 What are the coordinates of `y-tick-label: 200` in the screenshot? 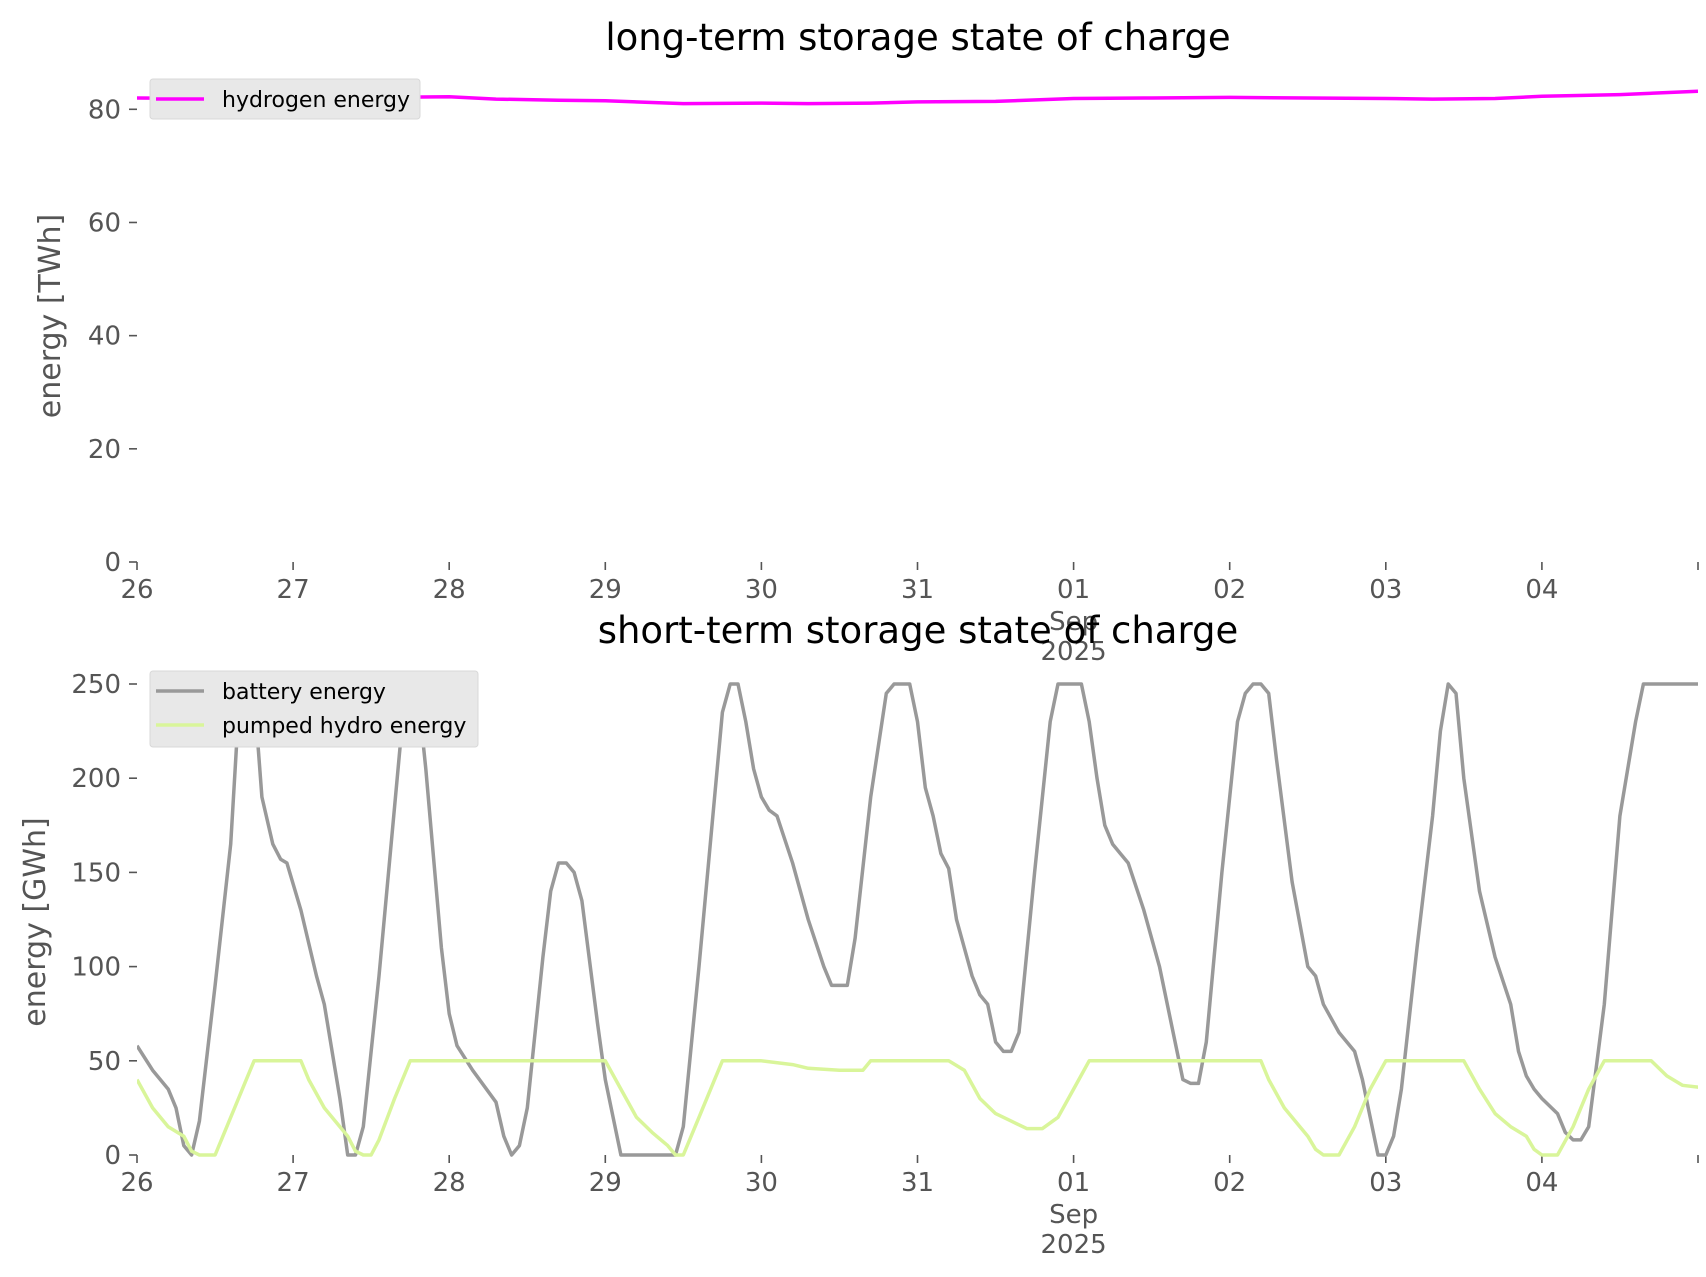 It's located at (96, 779).